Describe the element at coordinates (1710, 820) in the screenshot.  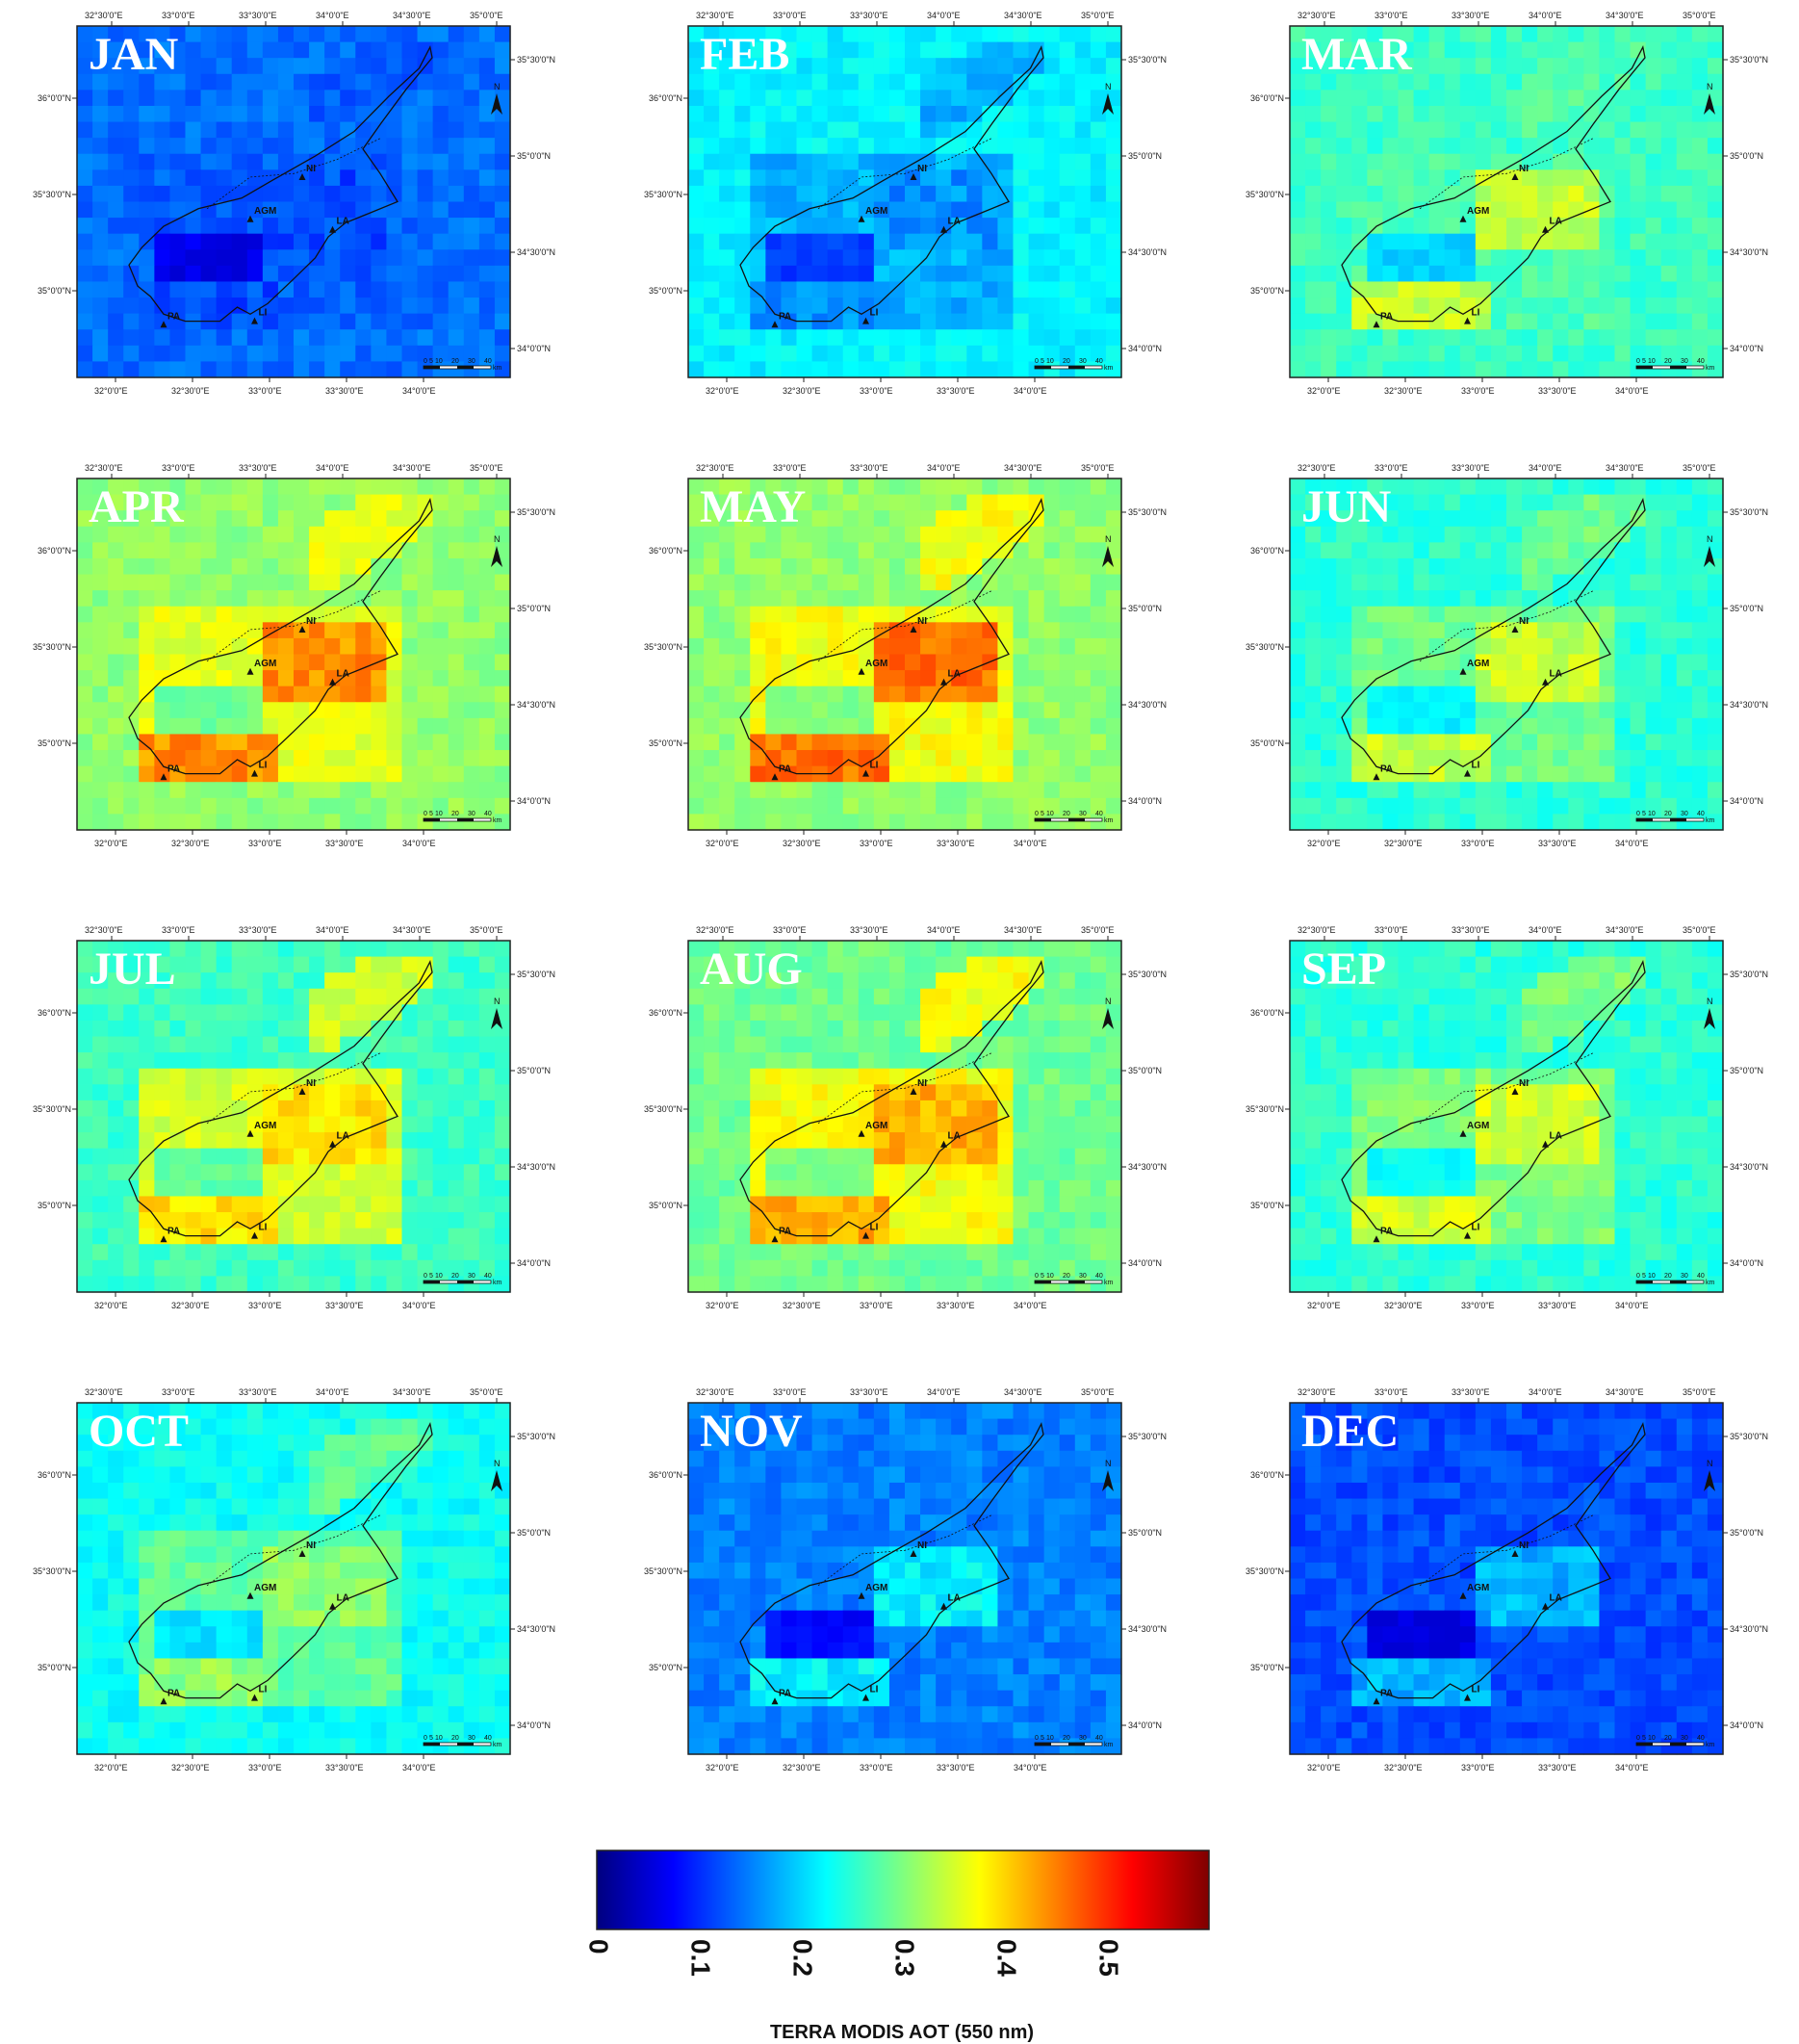
I see `scale-bar-unit: km` at that location.